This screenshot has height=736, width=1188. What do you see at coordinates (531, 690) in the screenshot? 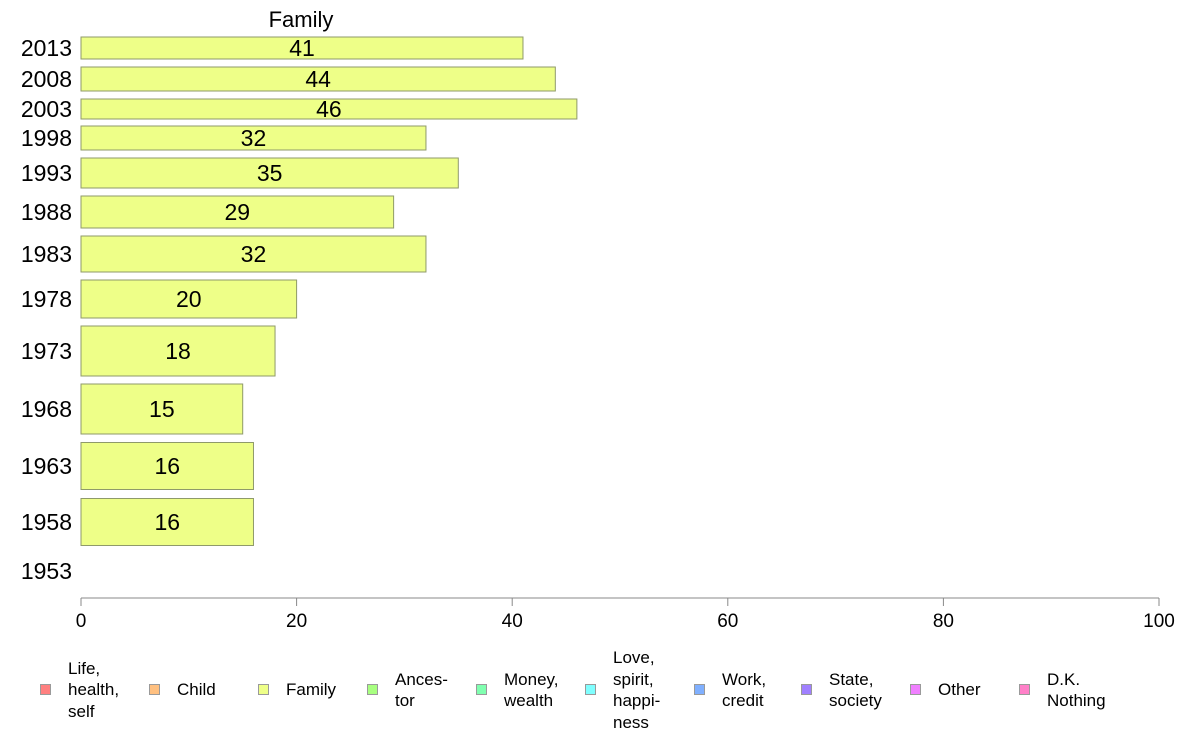
I see `legend-label: Money, wealth` at bounding box center [531, 690].